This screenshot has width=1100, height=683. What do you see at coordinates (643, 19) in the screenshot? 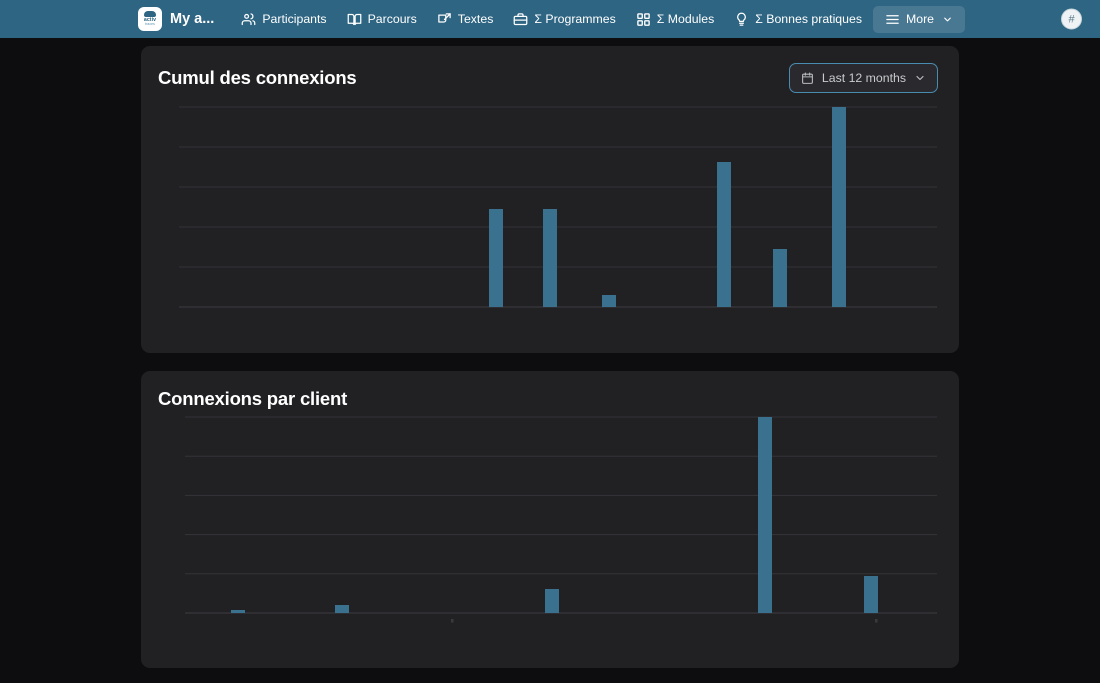
I see `grid-icon` at bounding box center [643, 19].